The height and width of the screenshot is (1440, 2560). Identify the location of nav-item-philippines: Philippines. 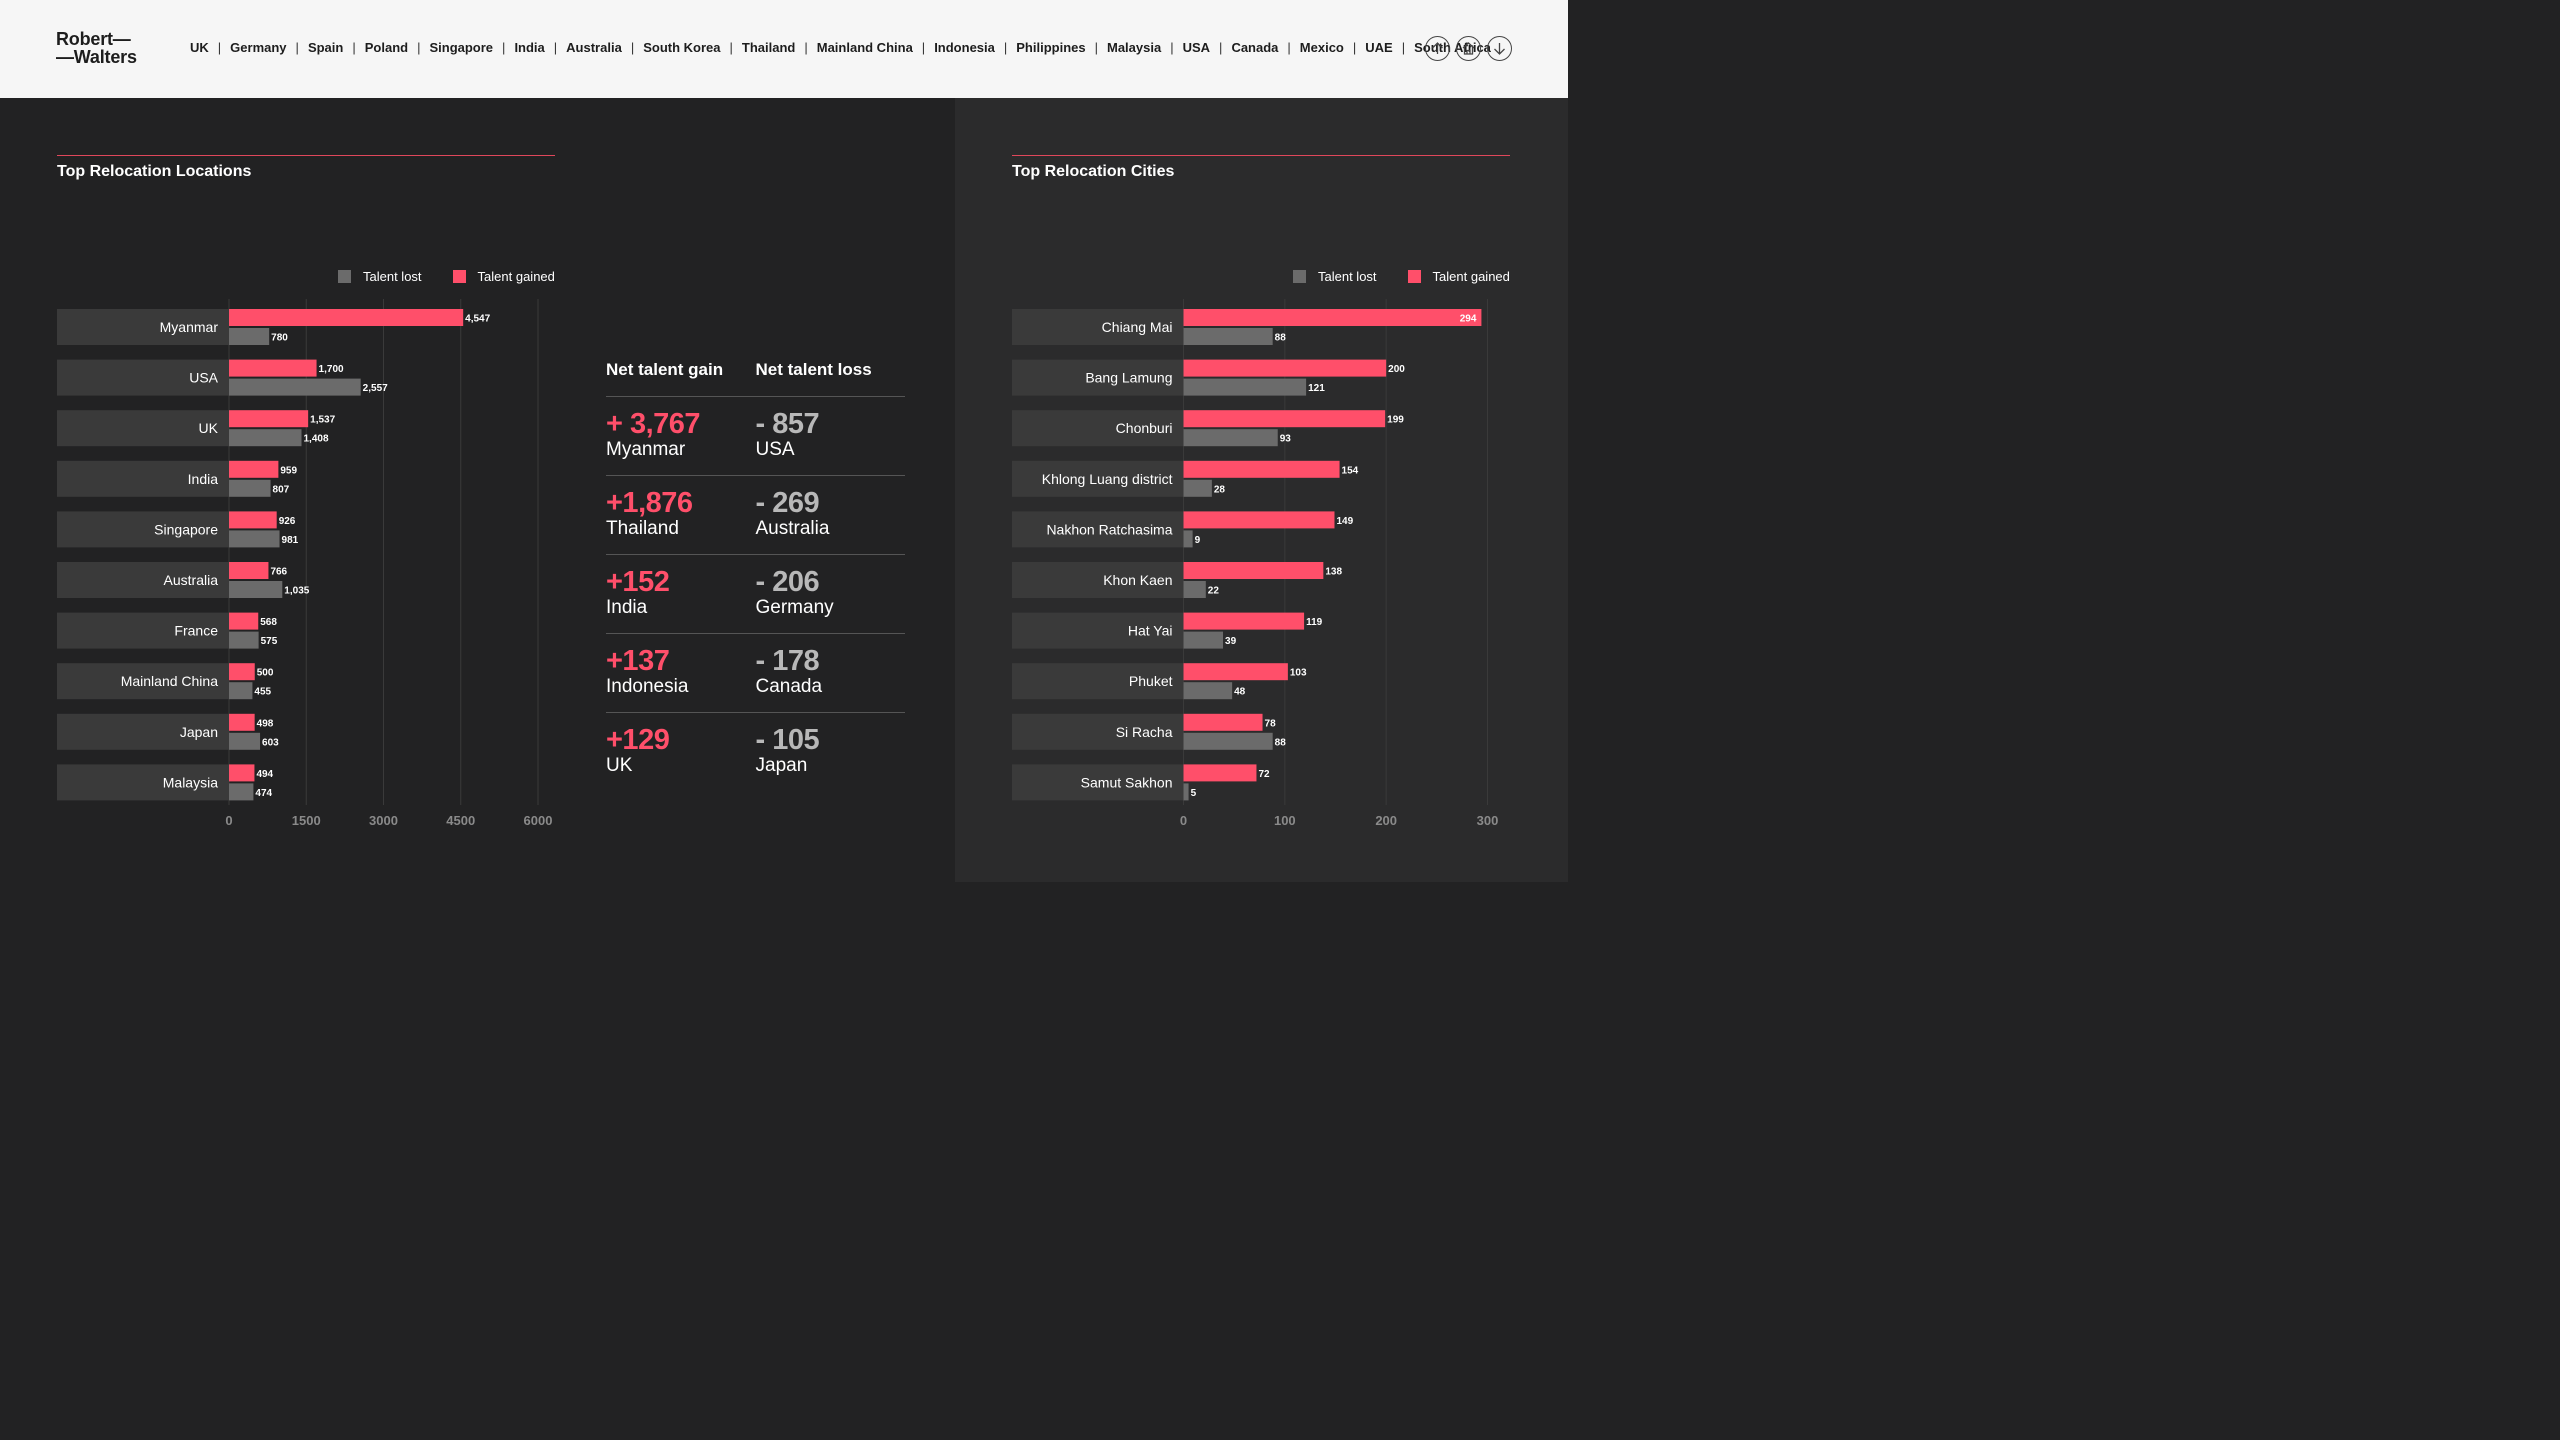
(1051, 47).